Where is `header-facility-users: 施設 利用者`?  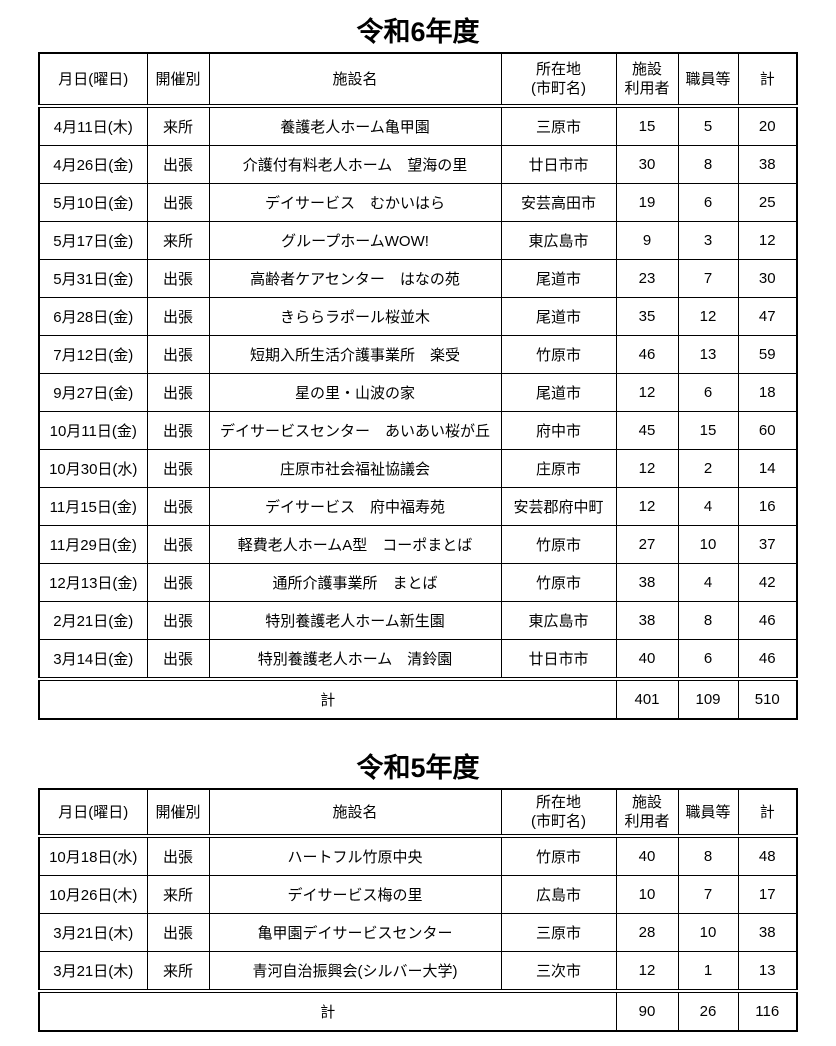
header-facility-users: 施設 利用者 is located at coordinates (647, 80).